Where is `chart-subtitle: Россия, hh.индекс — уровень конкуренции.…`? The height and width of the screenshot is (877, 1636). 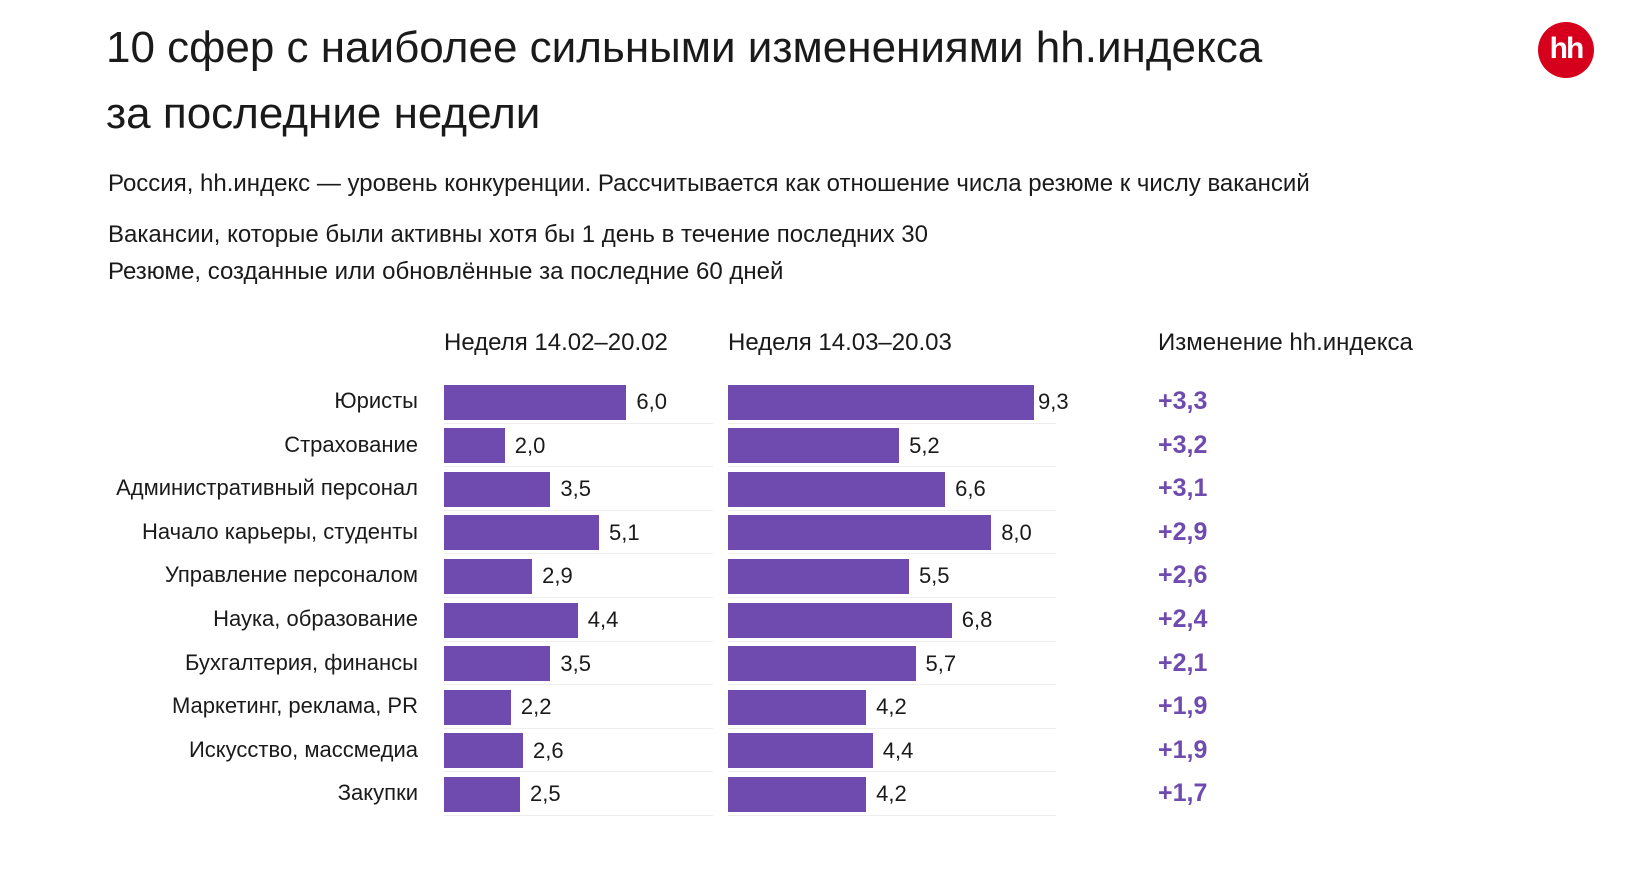
chart-subtitle: Россия, hh.индекс — уровень конкуренции.… is located at coordinates (709, 183).